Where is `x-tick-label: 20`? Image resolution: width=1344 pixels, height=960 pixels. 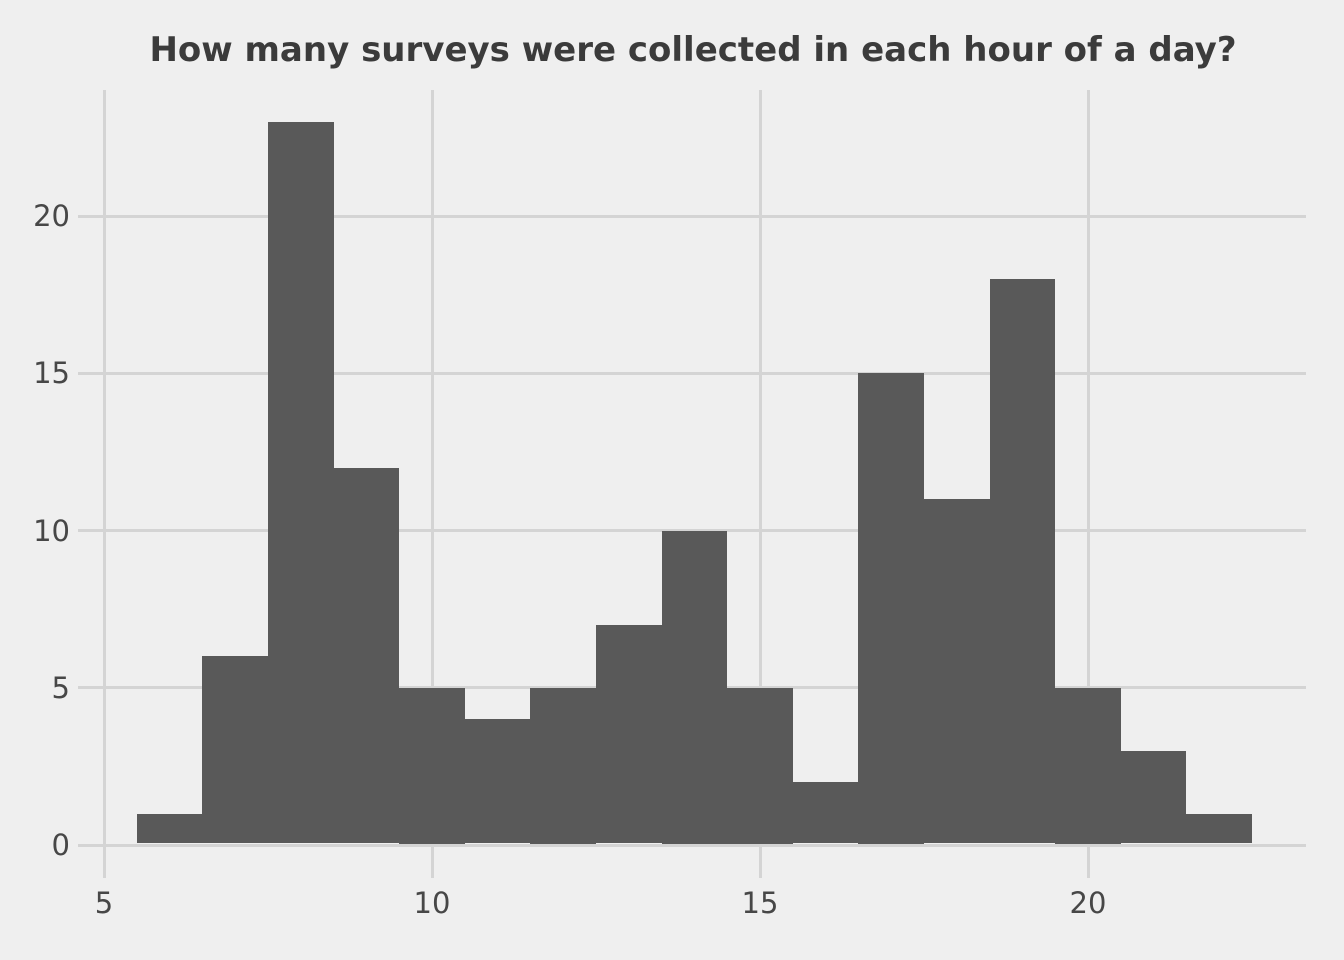 x-tick-label: 20 is located at coordinates (1088, 903).